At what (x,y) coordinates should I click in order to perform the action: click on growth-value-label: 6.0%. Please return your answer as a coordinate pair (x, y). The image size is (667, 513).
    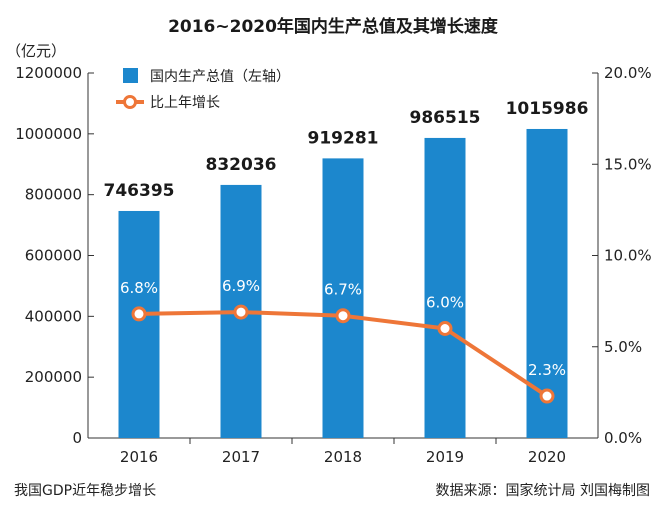
    Looking at the image, I should click on (445, 303).